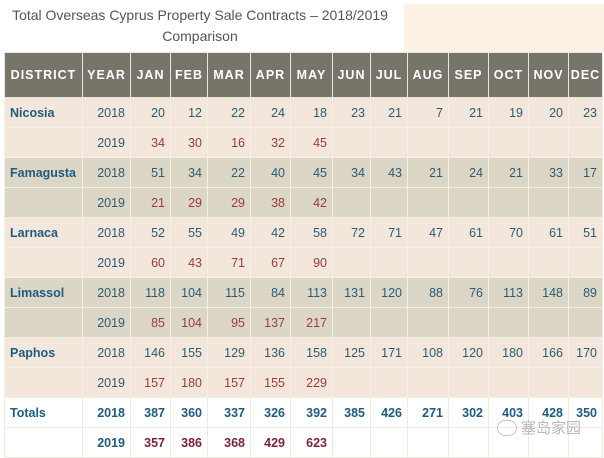 The image size is (604, 458). Describe the element at coordinates (351, 292) in the screenshot. I see `value-cell: 131` at that location.